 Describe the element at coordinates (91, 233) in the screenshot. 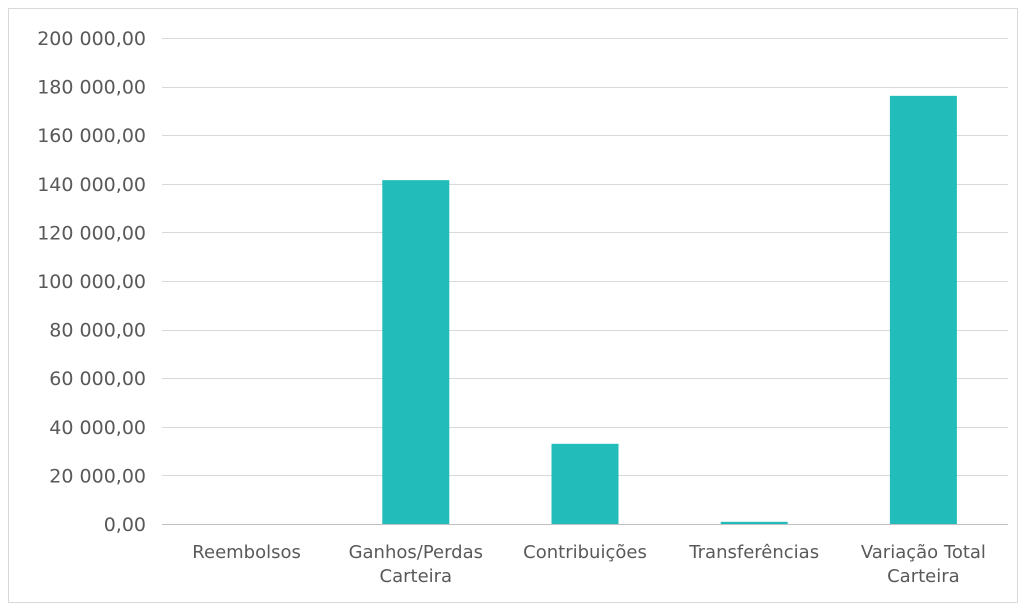

I see `y-tick-label: 120 000,00` at that location.